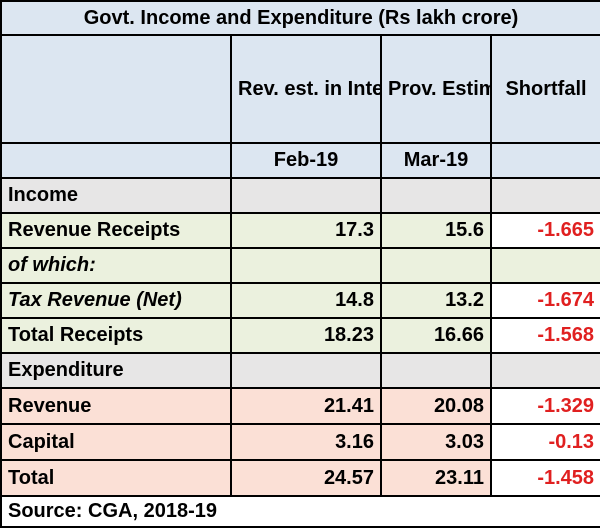  I want to click on table-row: Revenue Receipts 17.3 15.6 -1.665, so click(300, 230).